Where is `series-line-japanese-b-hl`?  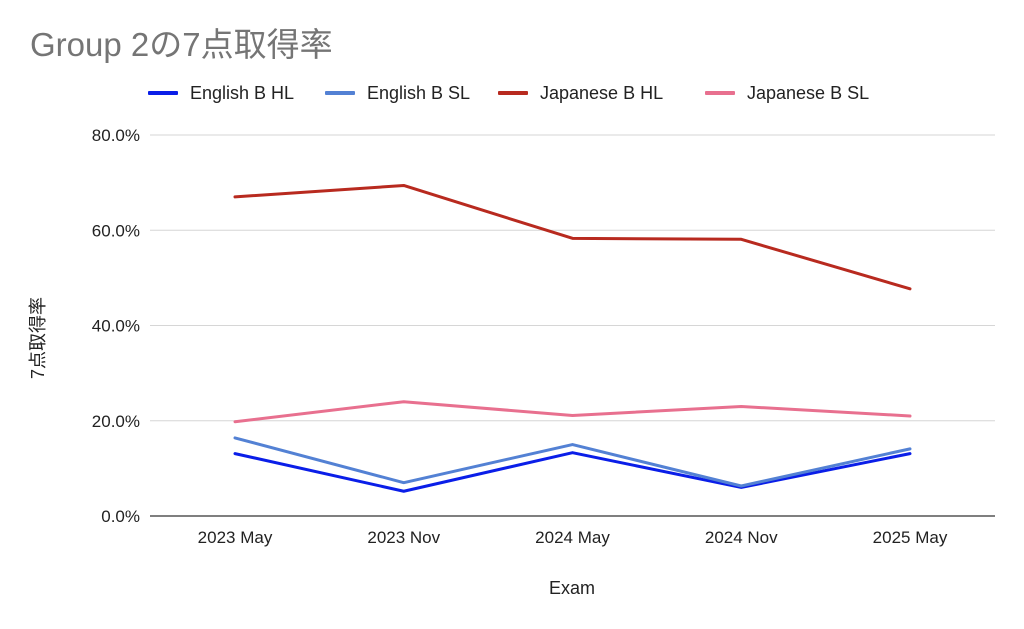 series-line-japanese-b-hl is located at coordinates (572, 237).